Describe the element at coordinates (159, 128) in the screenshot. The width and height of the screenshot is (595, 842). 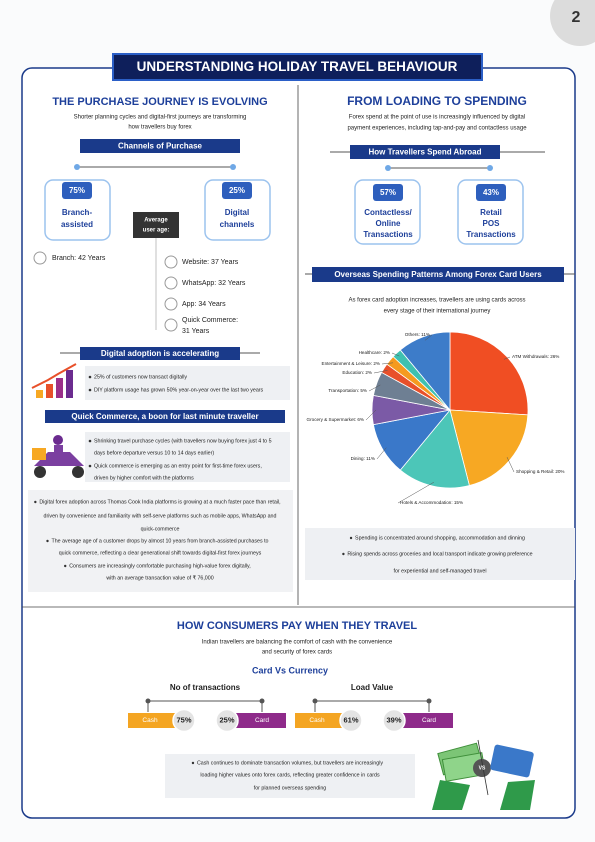
I see `subtitle: how travellers buy forex` at that location.